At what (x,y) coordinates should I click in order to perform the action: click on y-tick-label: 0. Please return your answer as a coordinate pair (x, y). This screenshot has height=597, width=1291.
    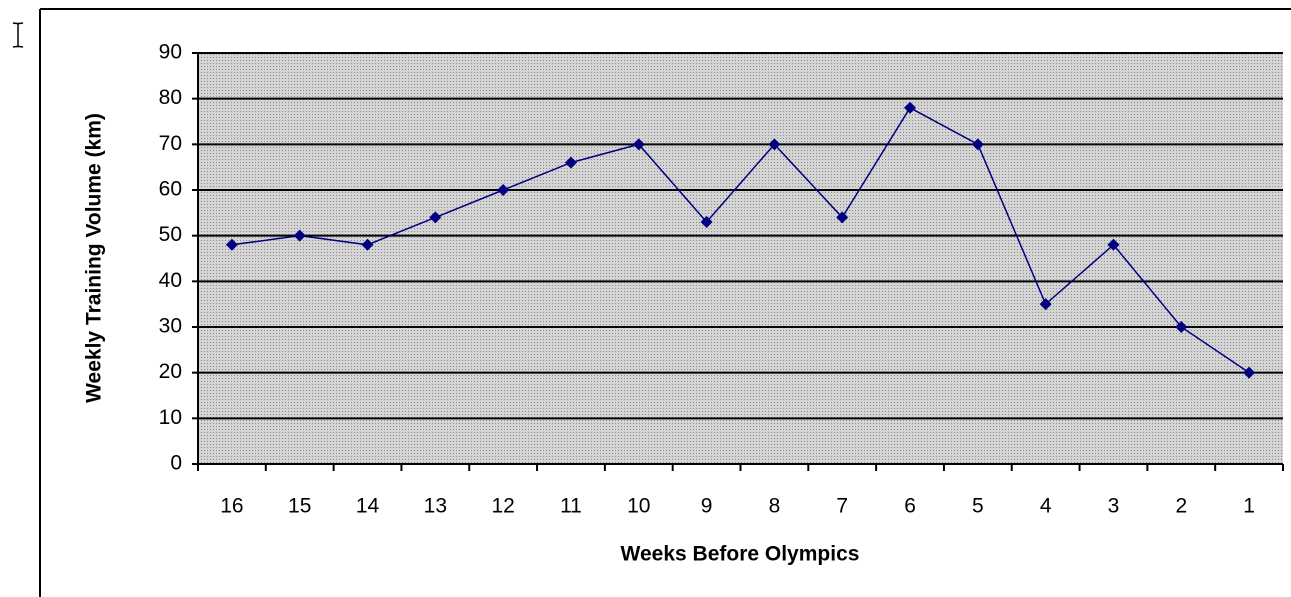
    Looking at the image, I should click on (176, 463).